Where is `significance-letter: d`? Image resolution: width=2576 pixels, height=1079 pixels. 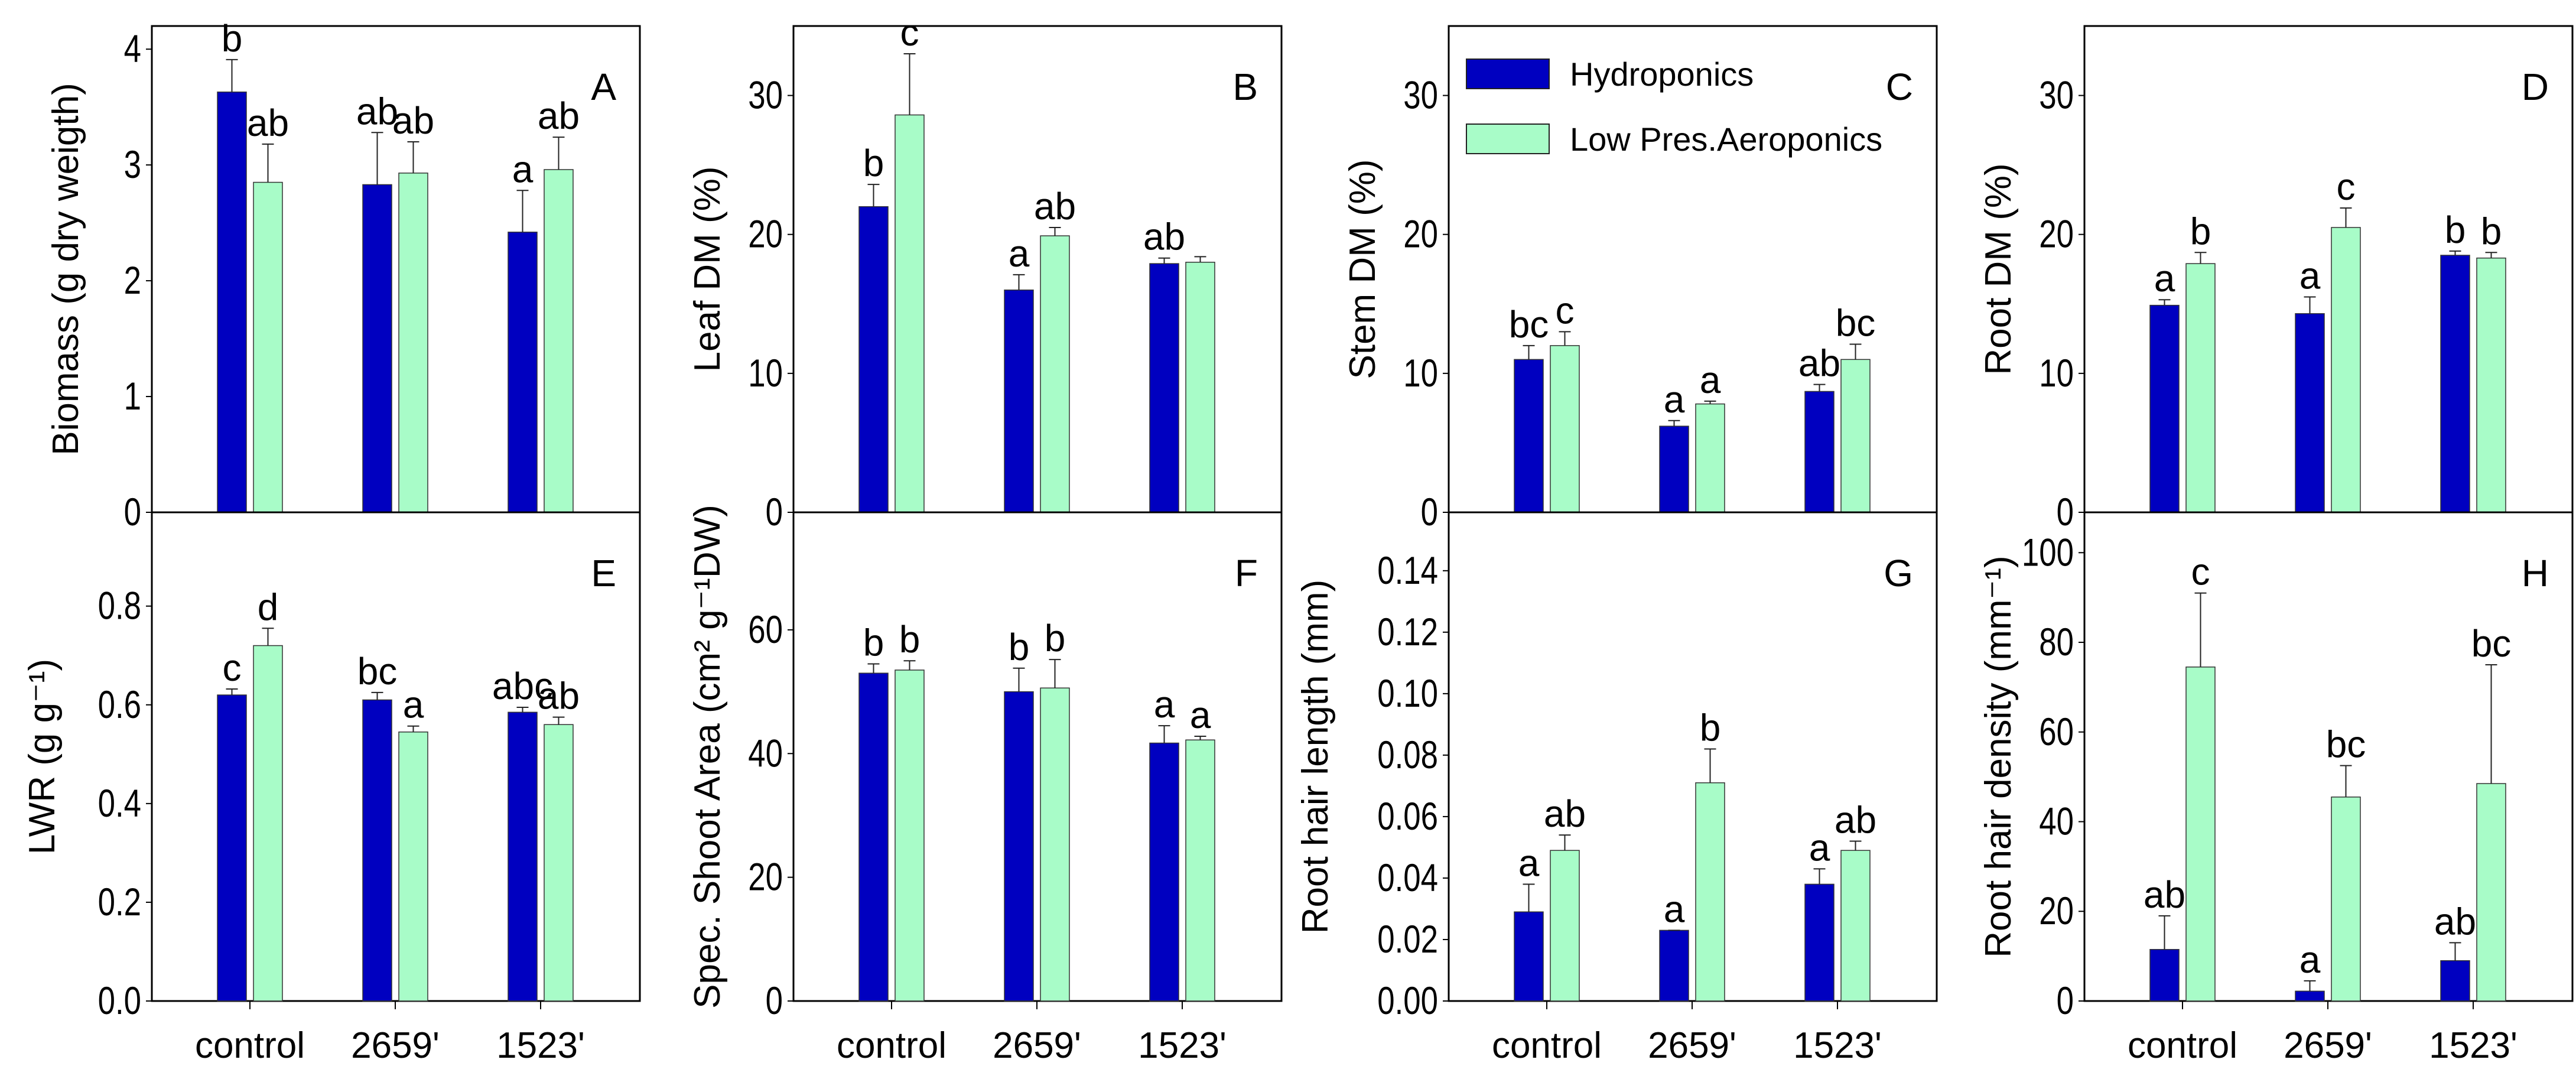
significance-letter: d is located at coordinates (268, 607).